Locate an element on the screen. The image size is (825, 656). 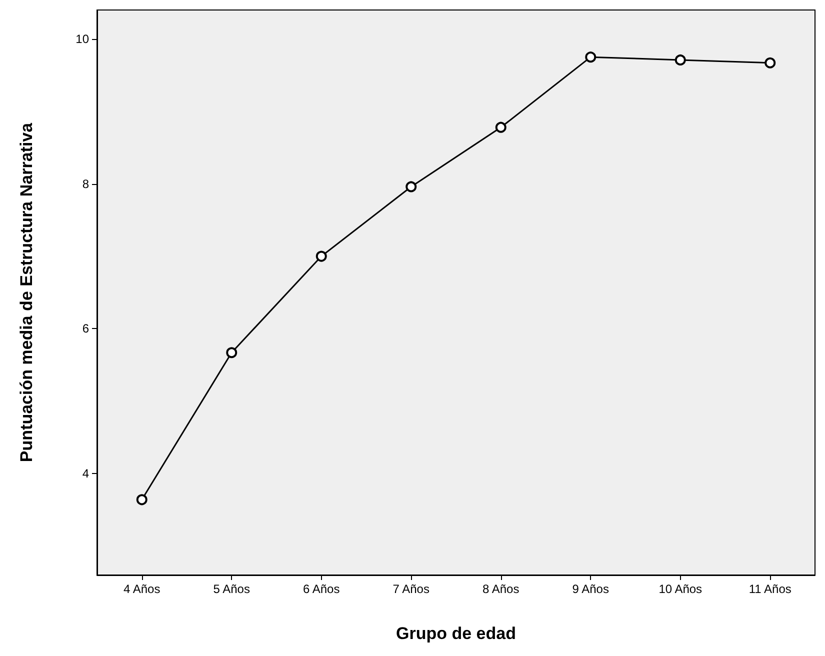
x-tick-label: 4 Años is located at coordinates (142, 589).